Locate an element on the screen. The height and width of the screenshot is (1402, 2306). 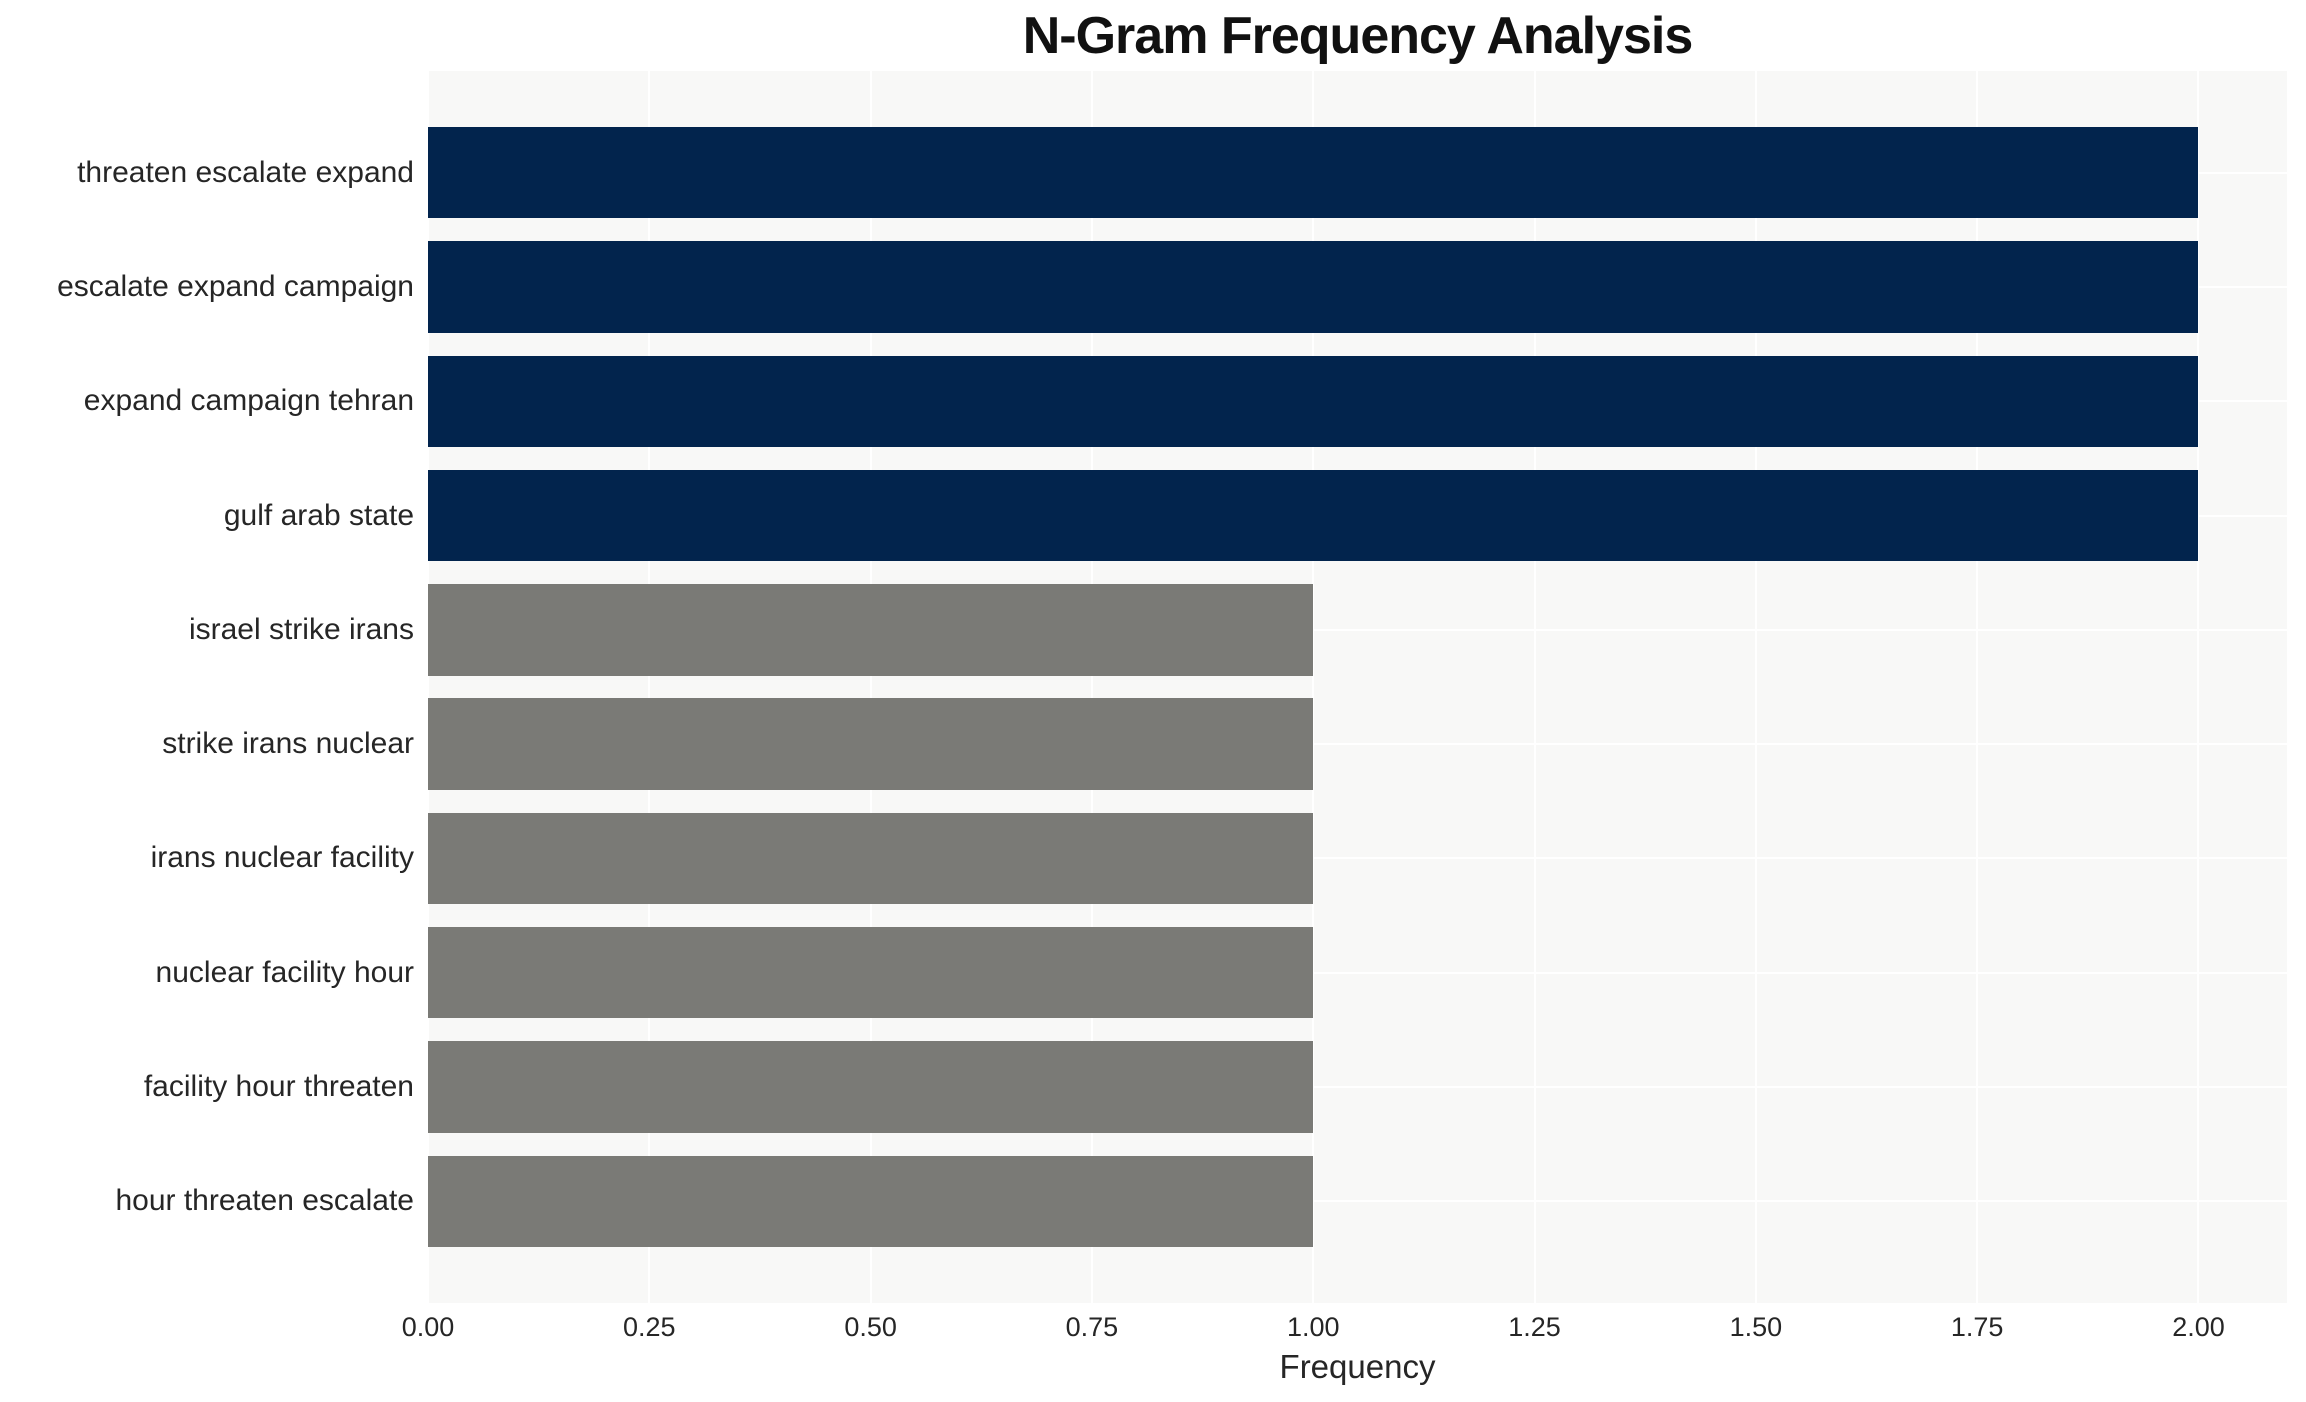
x-axis-tick-label: 1.50 is located at coordinates (1756, 1327).